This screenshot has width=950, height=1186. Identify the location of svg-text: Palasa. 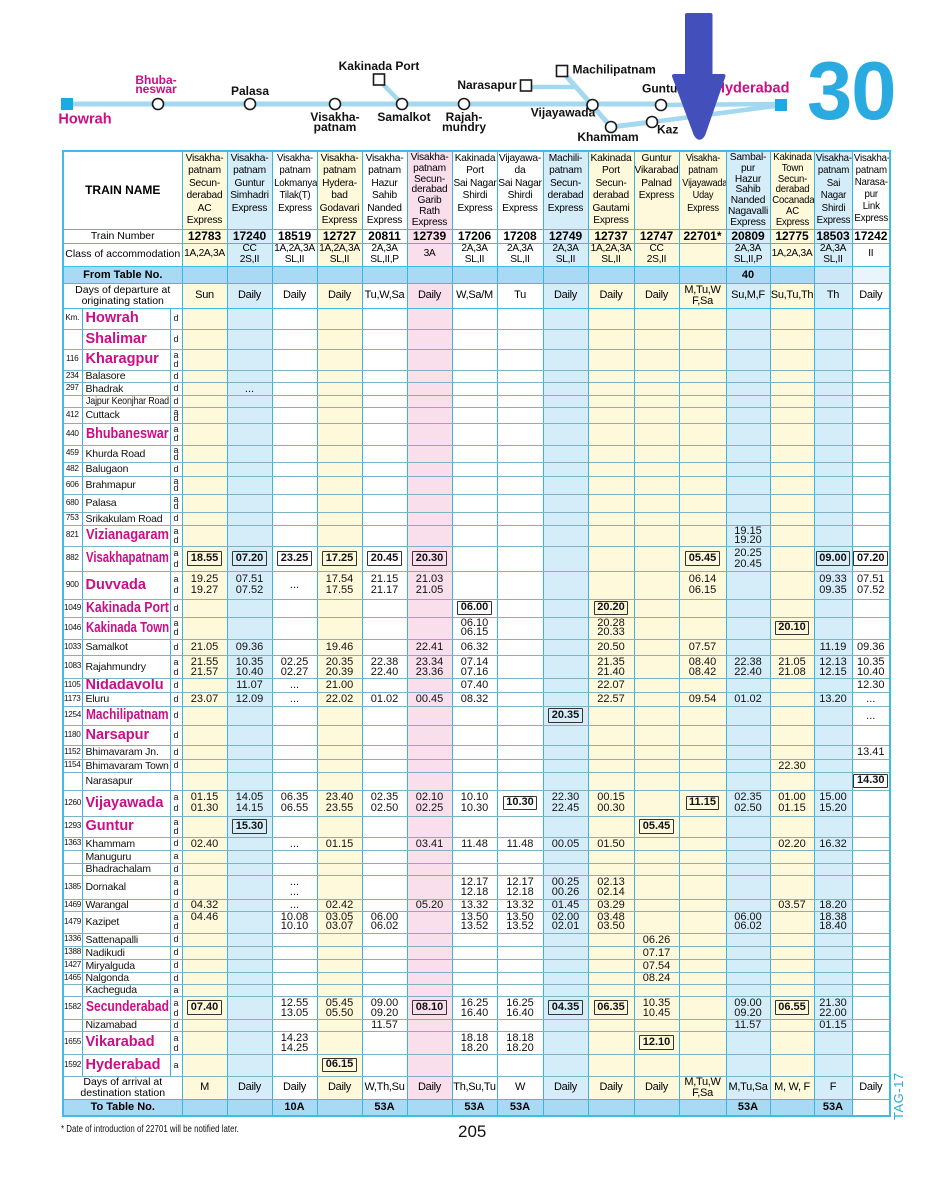
(250, 91).